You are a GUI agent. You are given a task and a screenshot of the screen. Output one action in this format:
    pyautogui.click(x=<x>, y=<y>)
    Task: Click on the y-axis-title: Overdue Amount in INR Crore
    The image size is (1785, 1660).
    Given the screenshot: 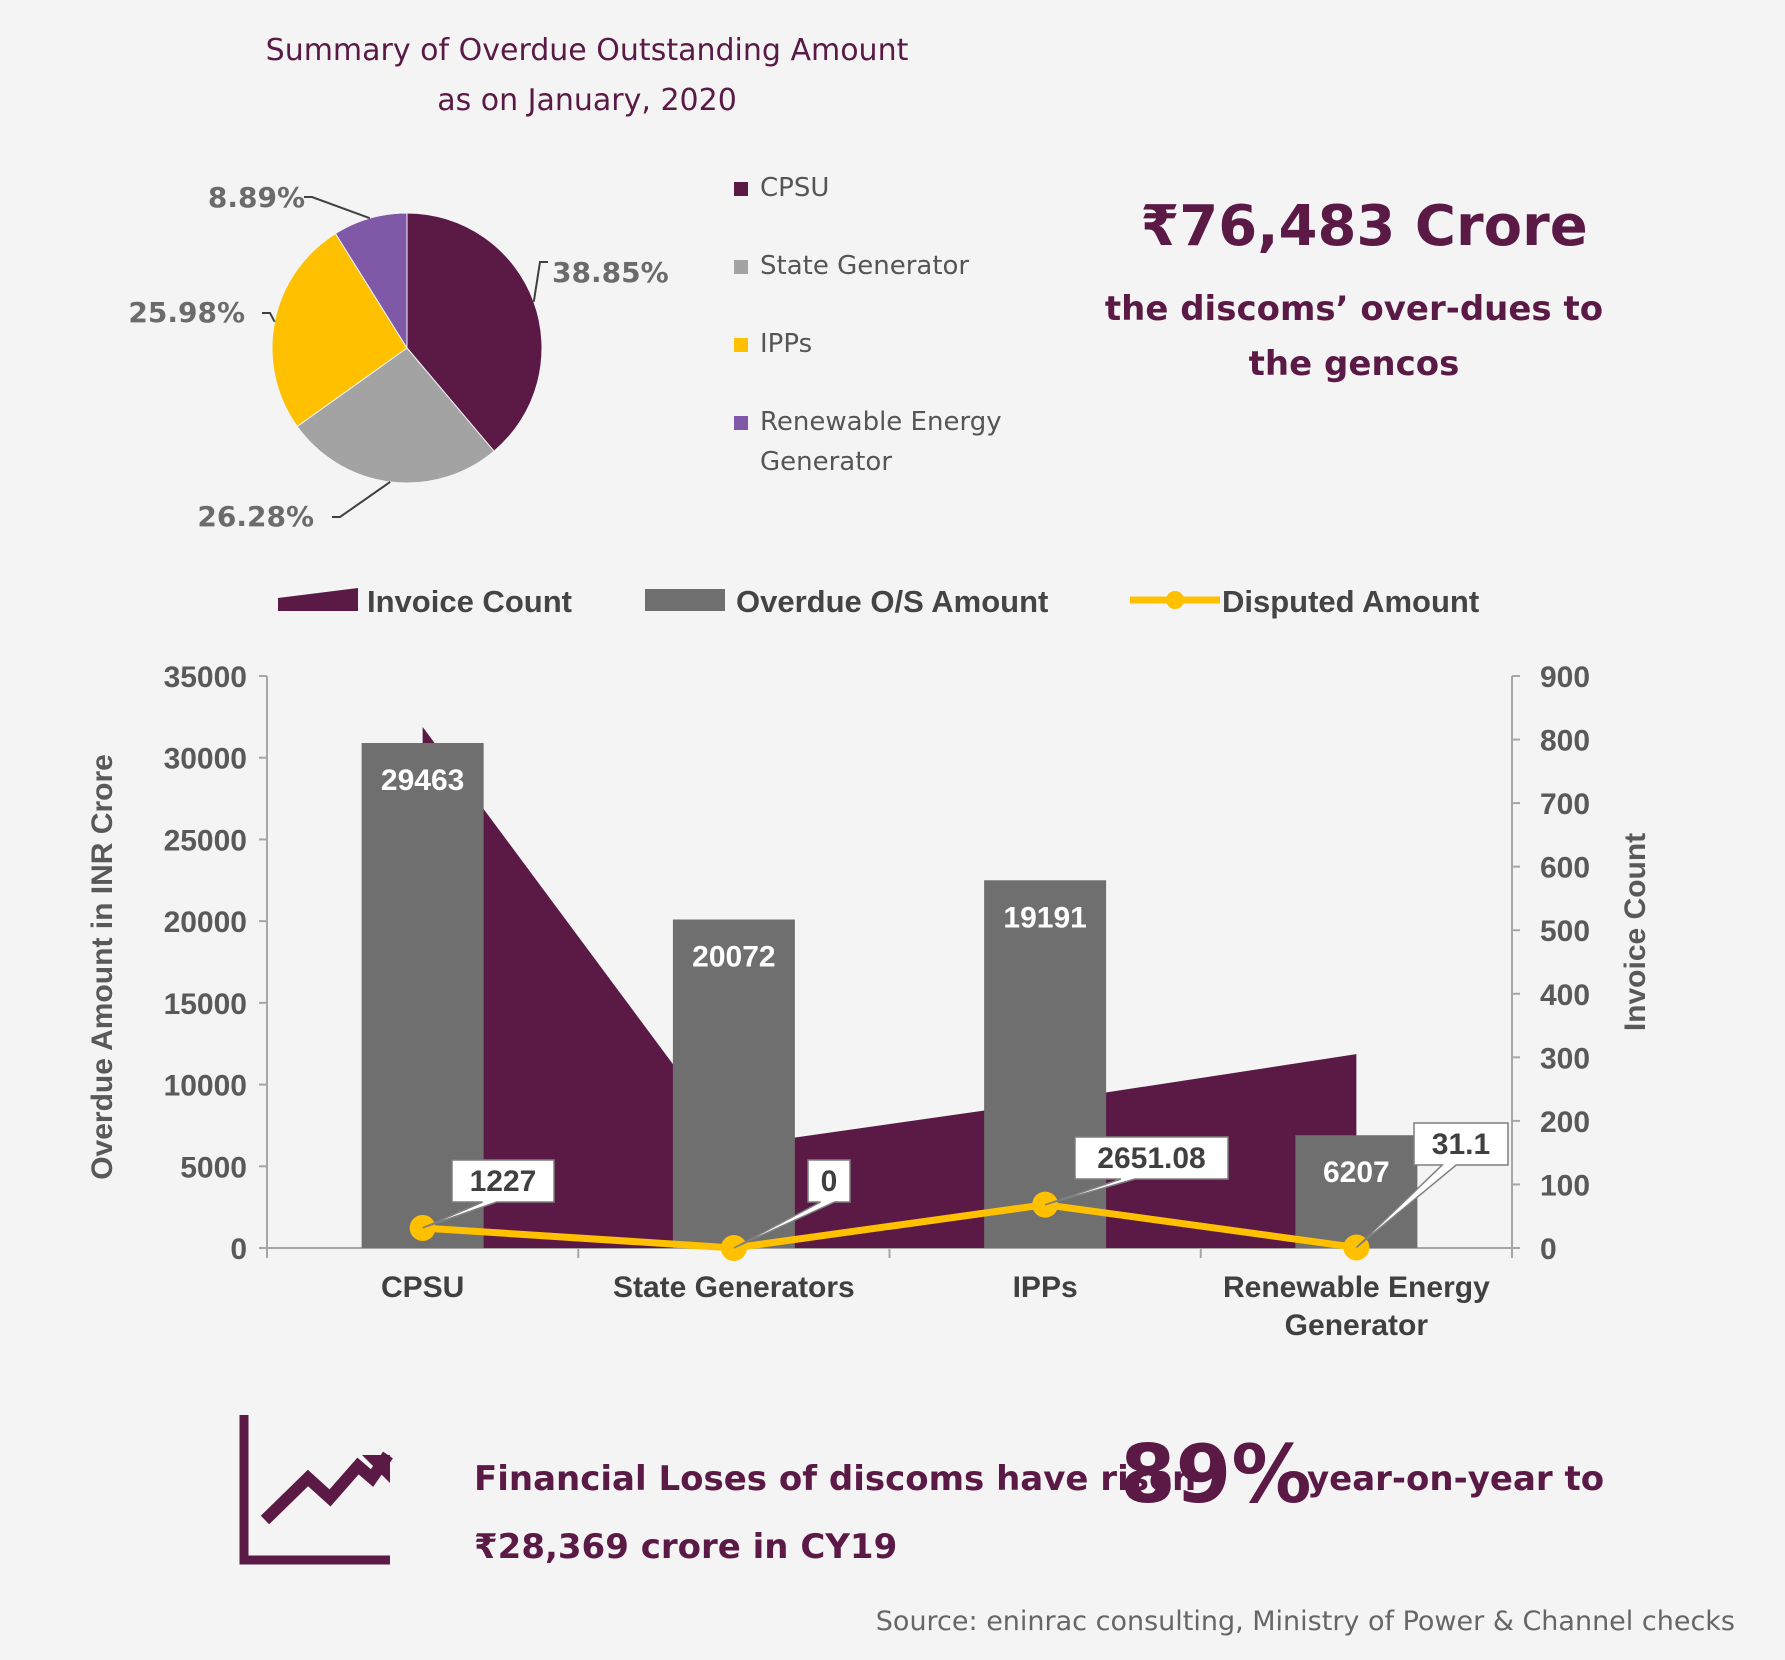 What is the action you would take?
    pyautogui.click(x=102, y=967)
    